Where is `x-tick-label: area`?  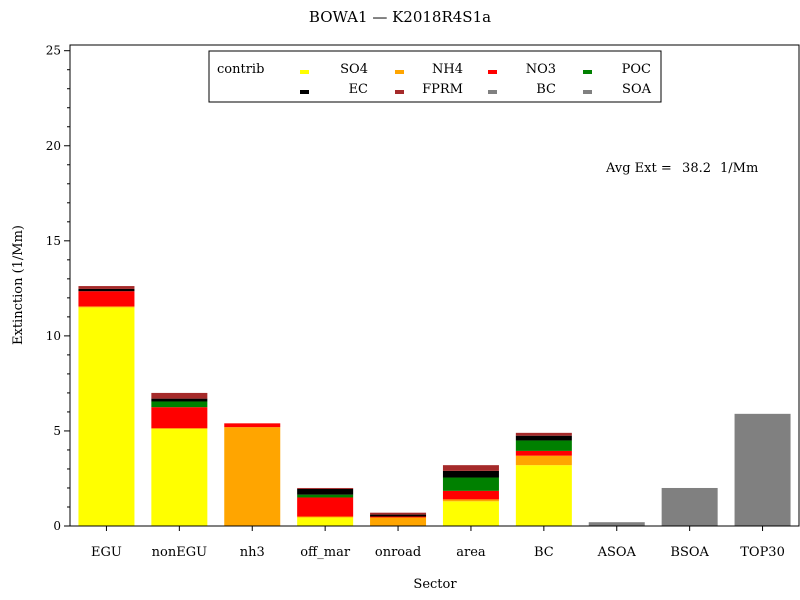
x-tick-label: area is located at coordinates (471, 552).